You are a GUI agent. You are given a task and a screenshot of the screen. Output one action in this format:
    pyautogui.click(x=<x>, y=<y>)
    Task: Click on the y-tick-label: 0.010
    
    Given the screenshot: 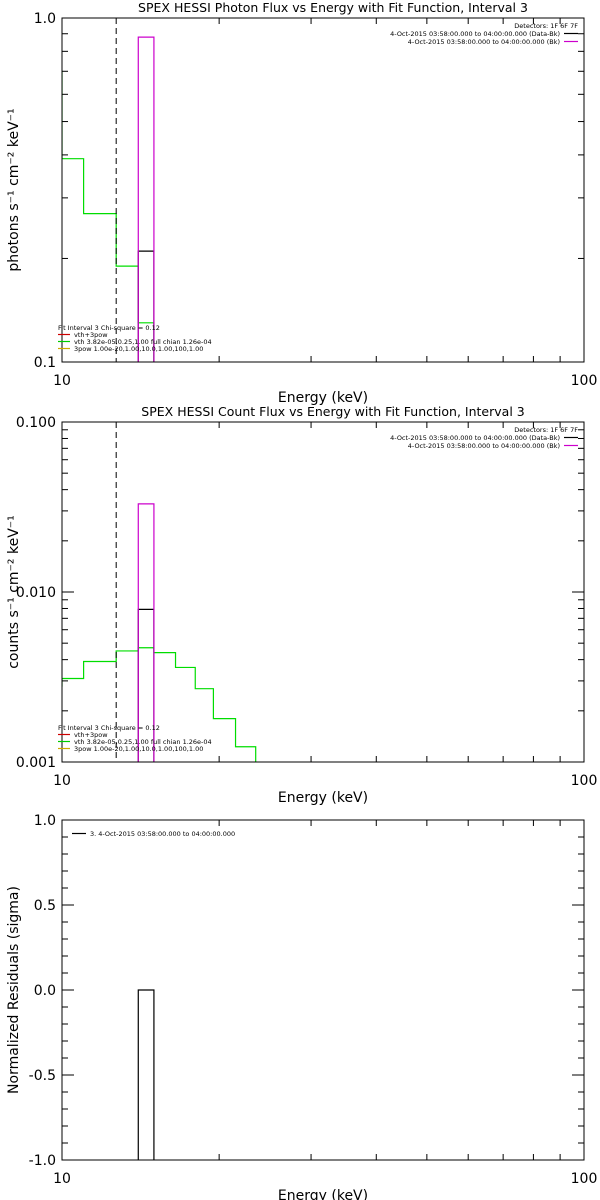 What is the action you would take?
    pyautogui.click(x=36, y=593)
    